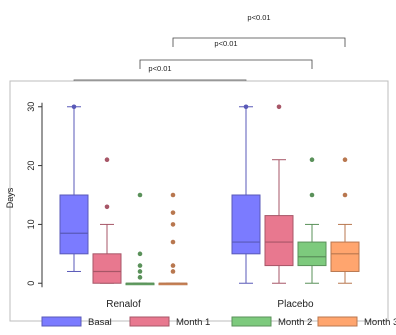  What do you see at coordinates (34, 195) in the screenshot?
I see `y-axis: 0 10 20 30` at bounding box center [34, 195].